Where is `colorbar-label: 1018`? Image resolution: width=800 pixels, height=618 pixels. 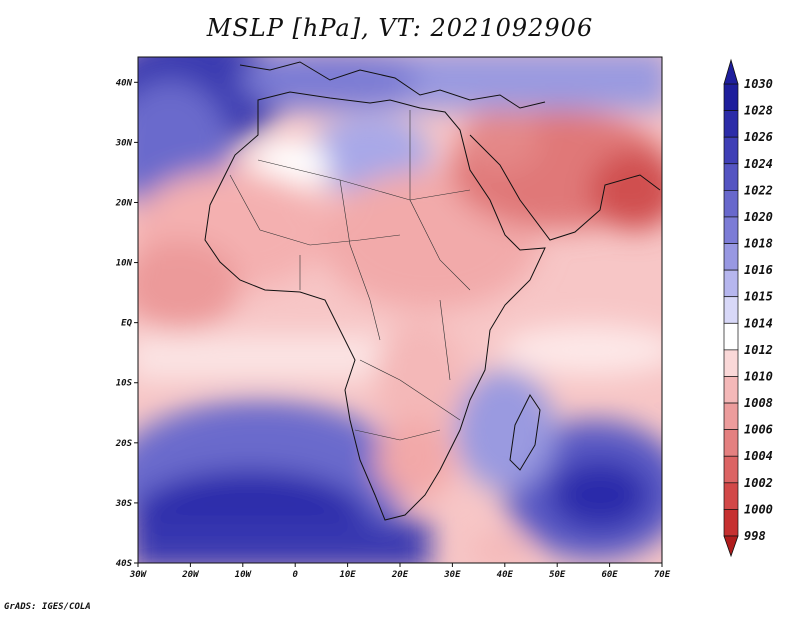 colorbar-label: 1018 is located at coordinates (758, 244).